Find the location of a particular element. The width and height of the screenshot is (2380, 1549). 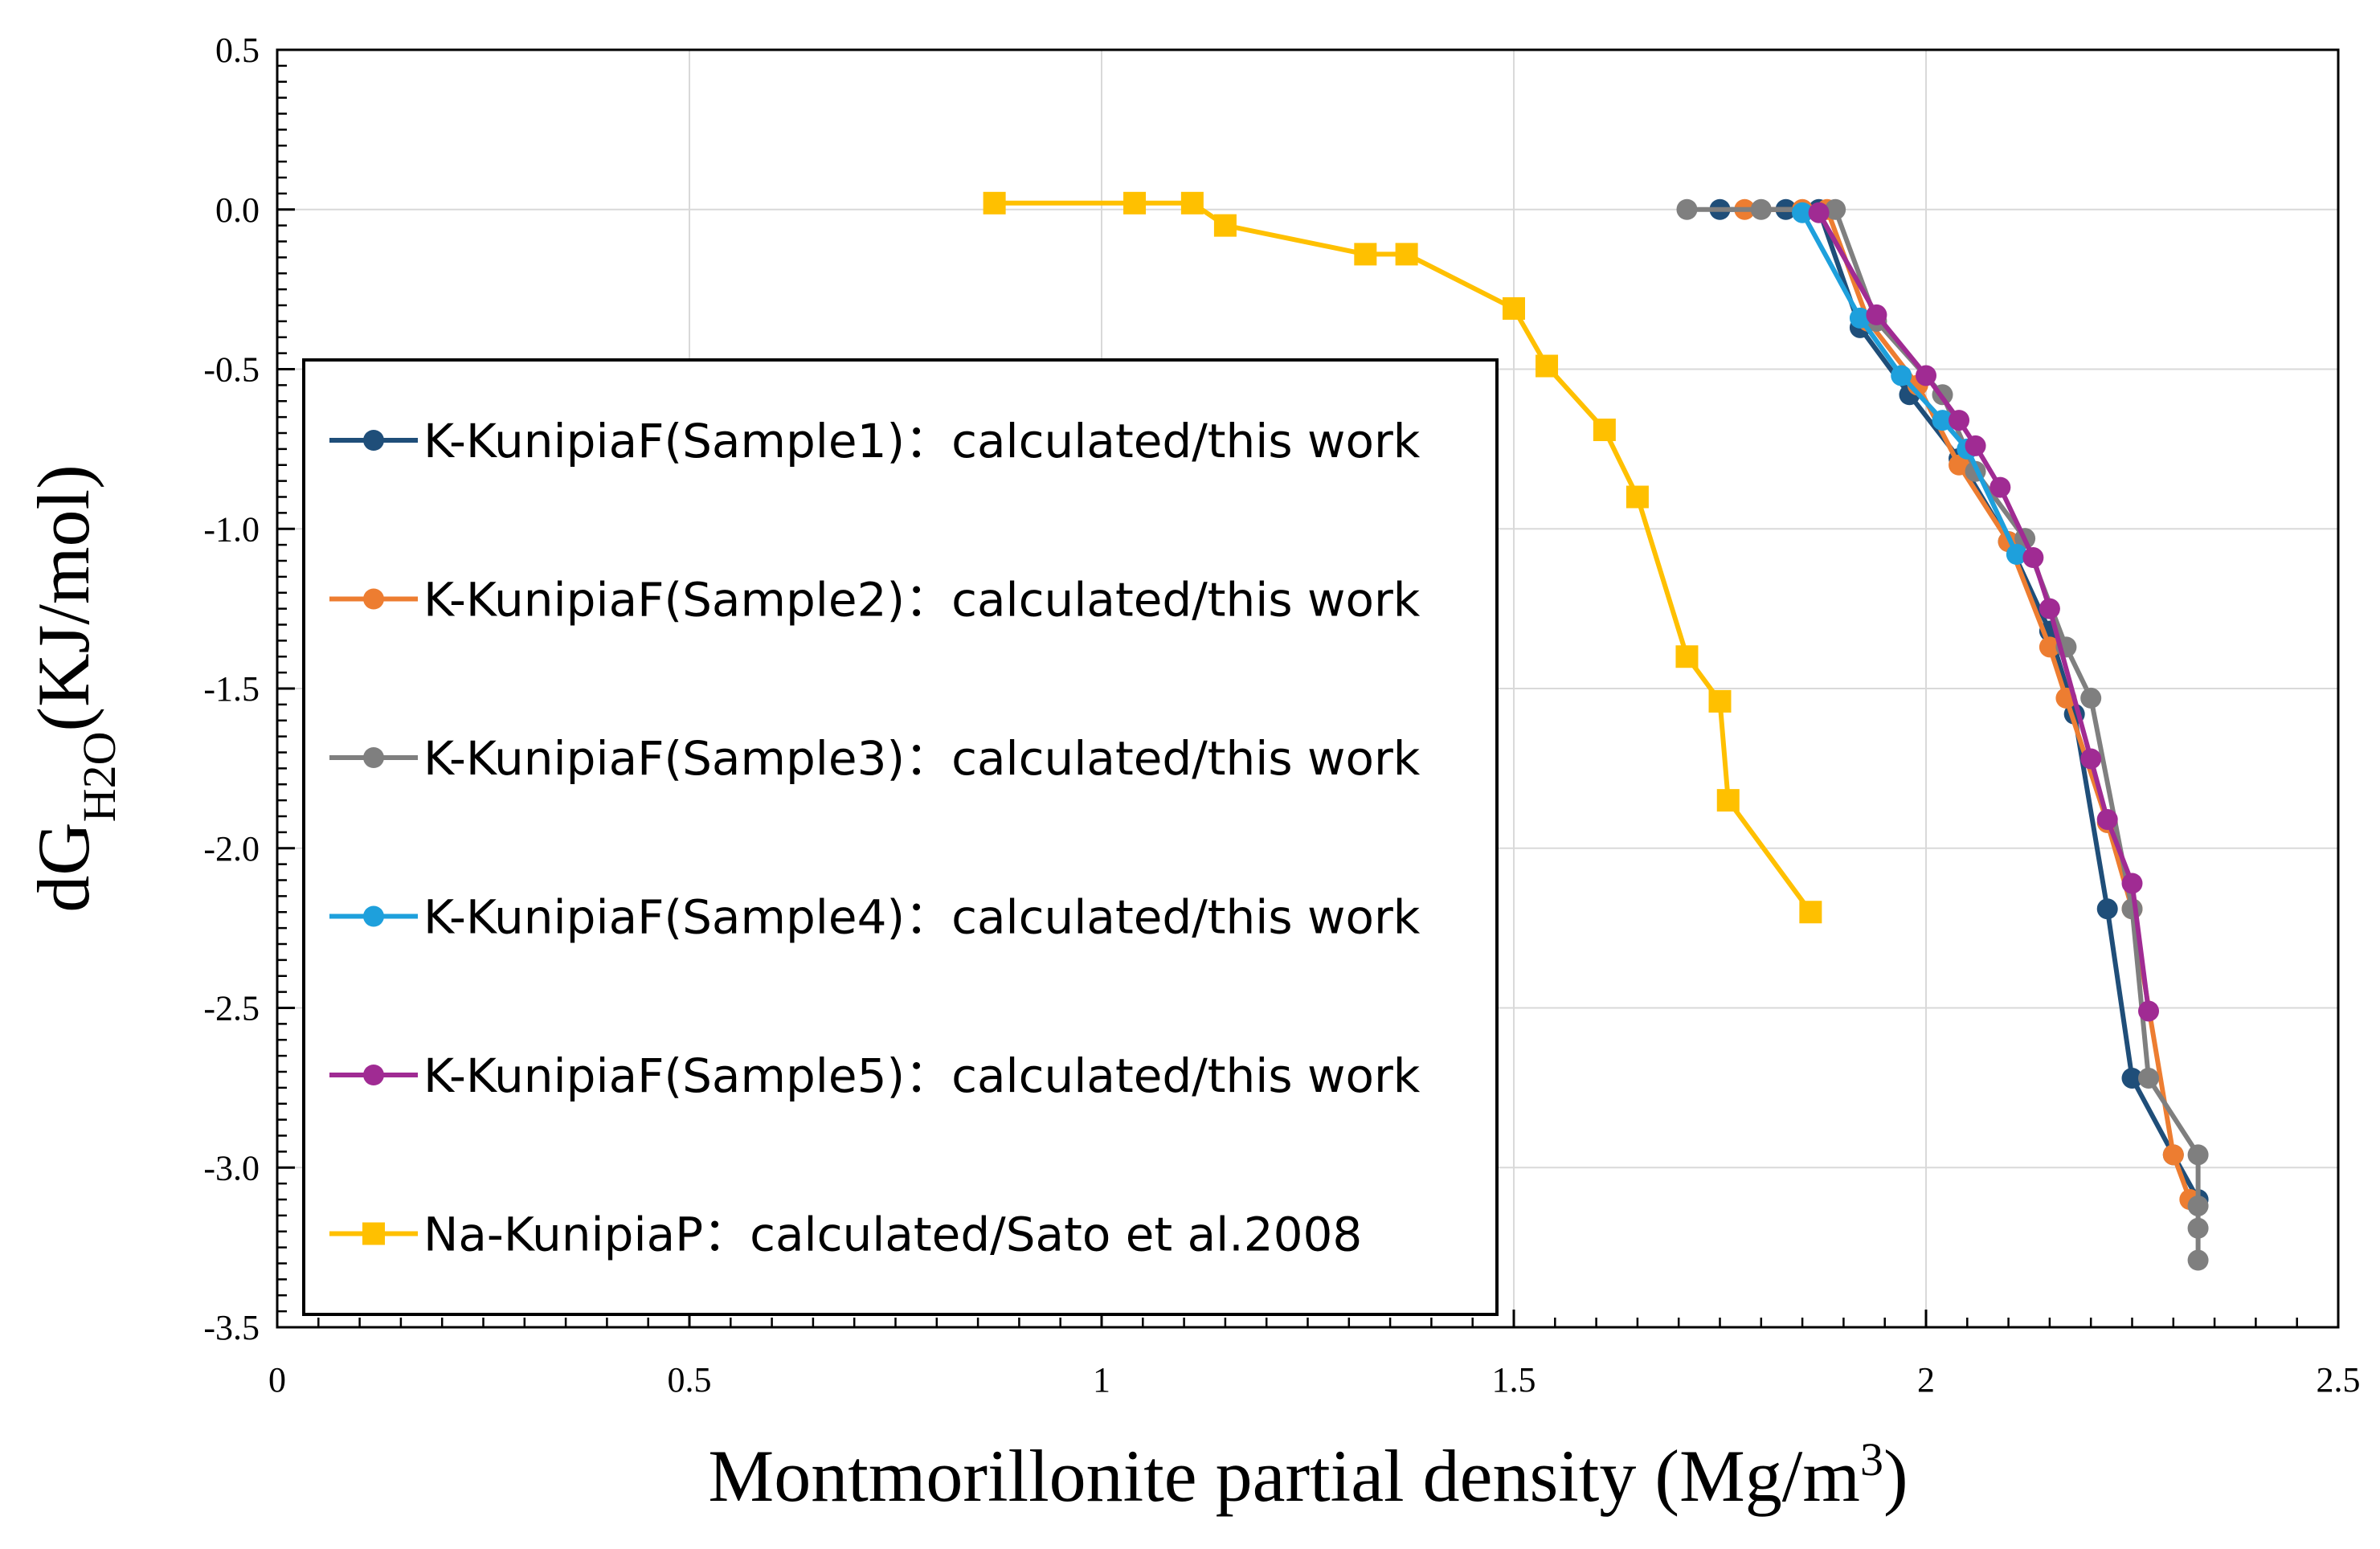

y-tick-label: -0.5 is located at coordinates (231, 370).